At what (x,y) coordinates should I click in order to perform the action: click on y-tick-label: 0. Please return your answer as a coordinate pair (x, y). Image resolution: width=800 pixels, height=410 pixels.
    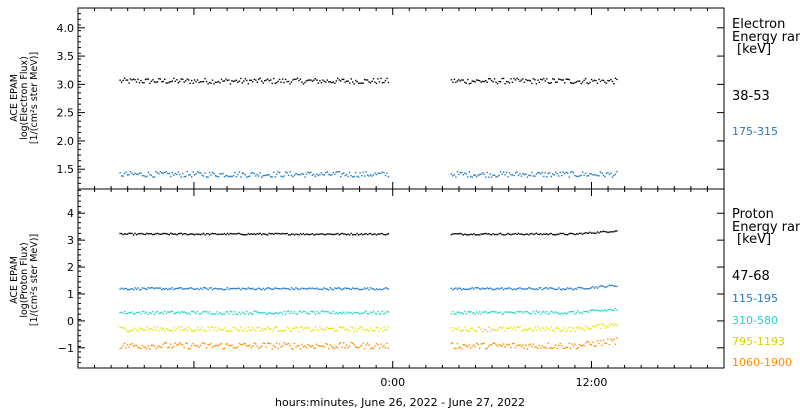
    Looking at the image, I should click on (70, 321).